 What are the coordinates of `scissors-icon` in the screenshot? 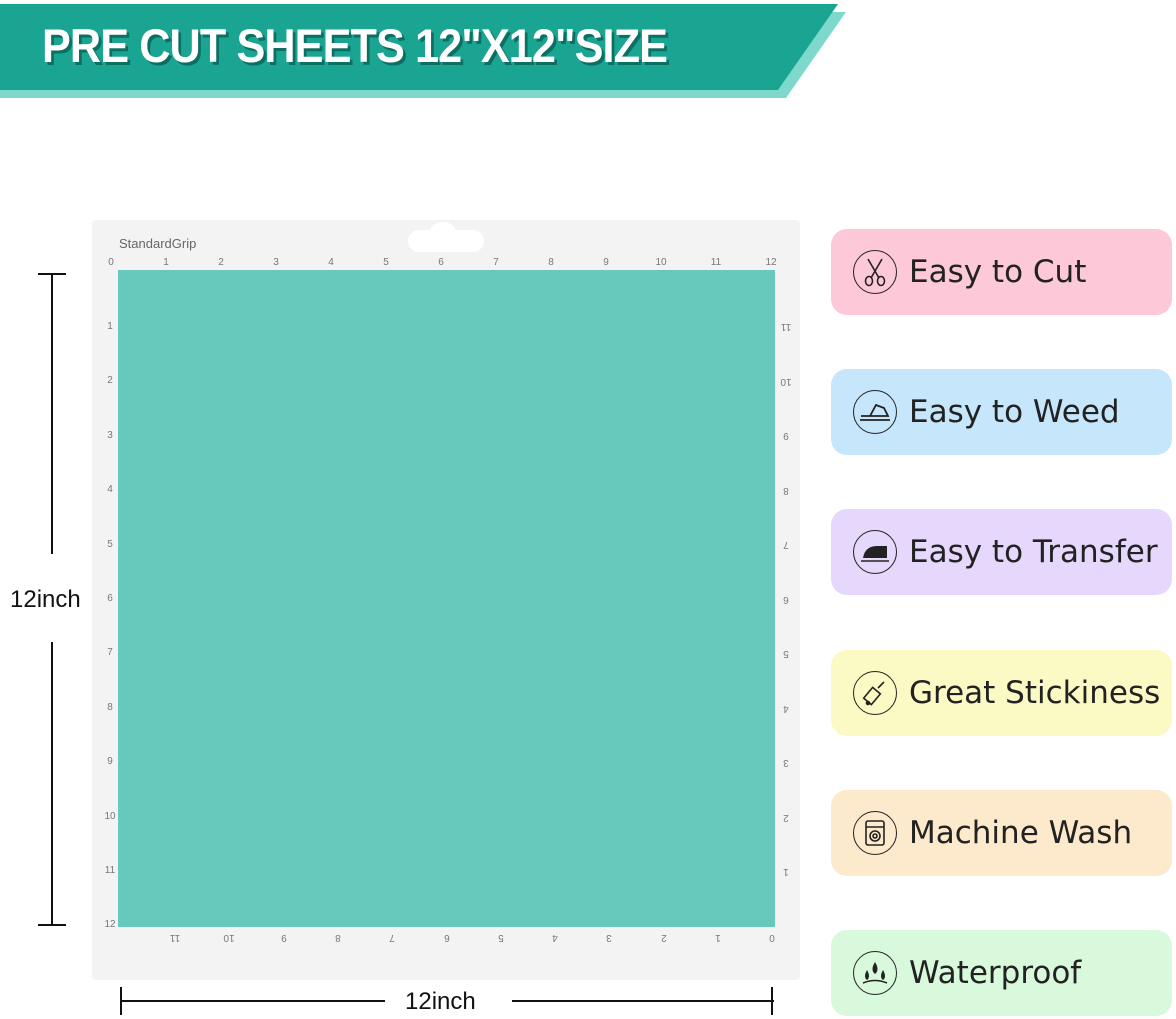 It's located at (875, 272).